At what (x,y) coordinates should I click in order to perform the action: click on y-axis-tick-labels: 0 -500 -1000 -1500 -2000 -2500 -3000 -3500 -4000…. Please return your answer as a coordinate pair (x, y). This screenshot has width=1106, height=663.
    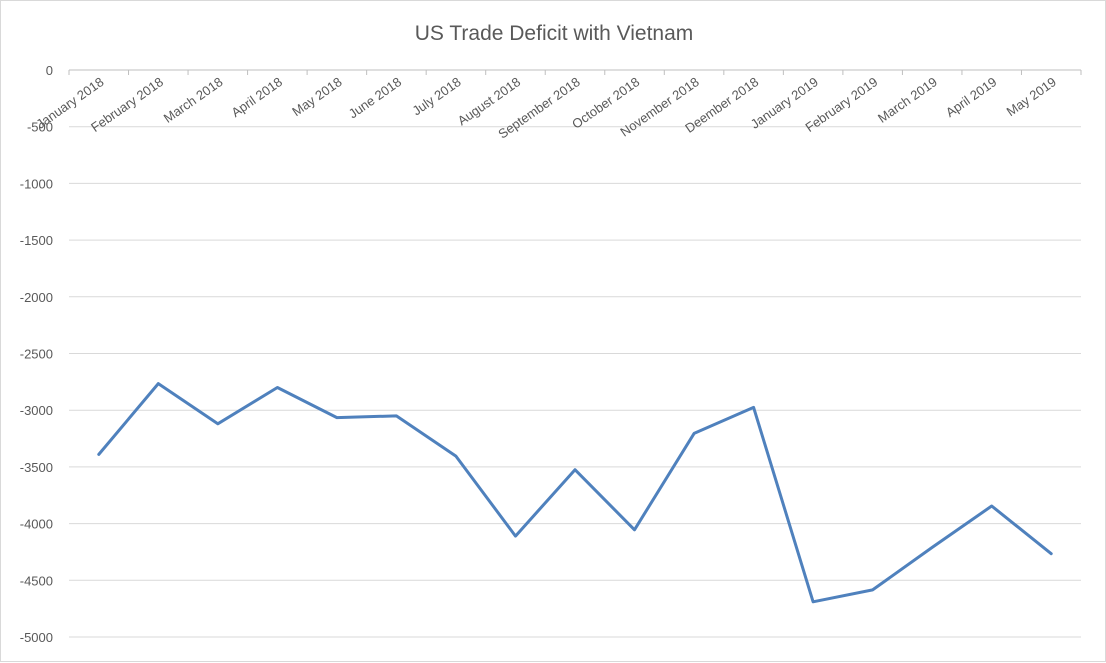
    Looking at the image, I should click on (36, 354).